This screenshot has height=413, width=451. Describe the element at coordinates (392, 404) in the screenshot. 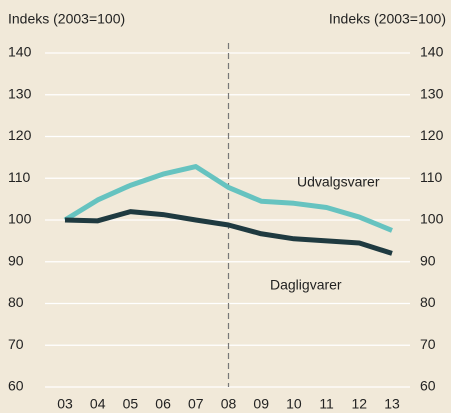

I see `x-tick-label: 13` at that location.